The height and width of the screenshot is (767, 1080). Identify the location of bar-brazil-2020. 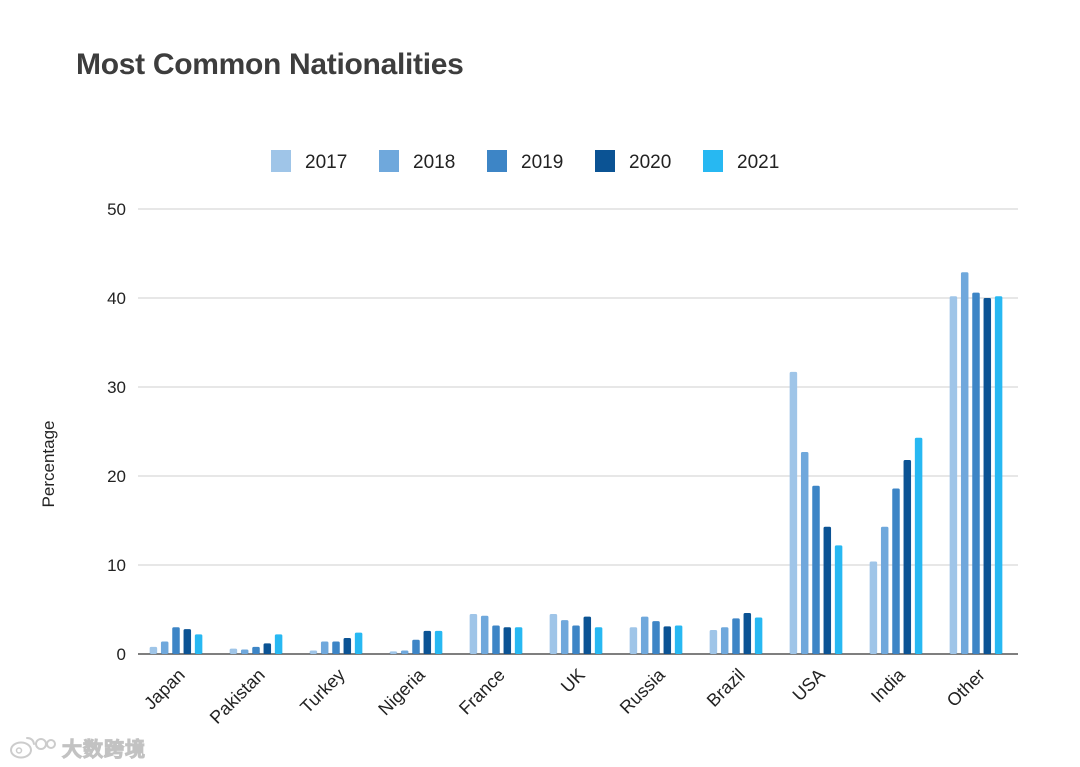
(747, 633).